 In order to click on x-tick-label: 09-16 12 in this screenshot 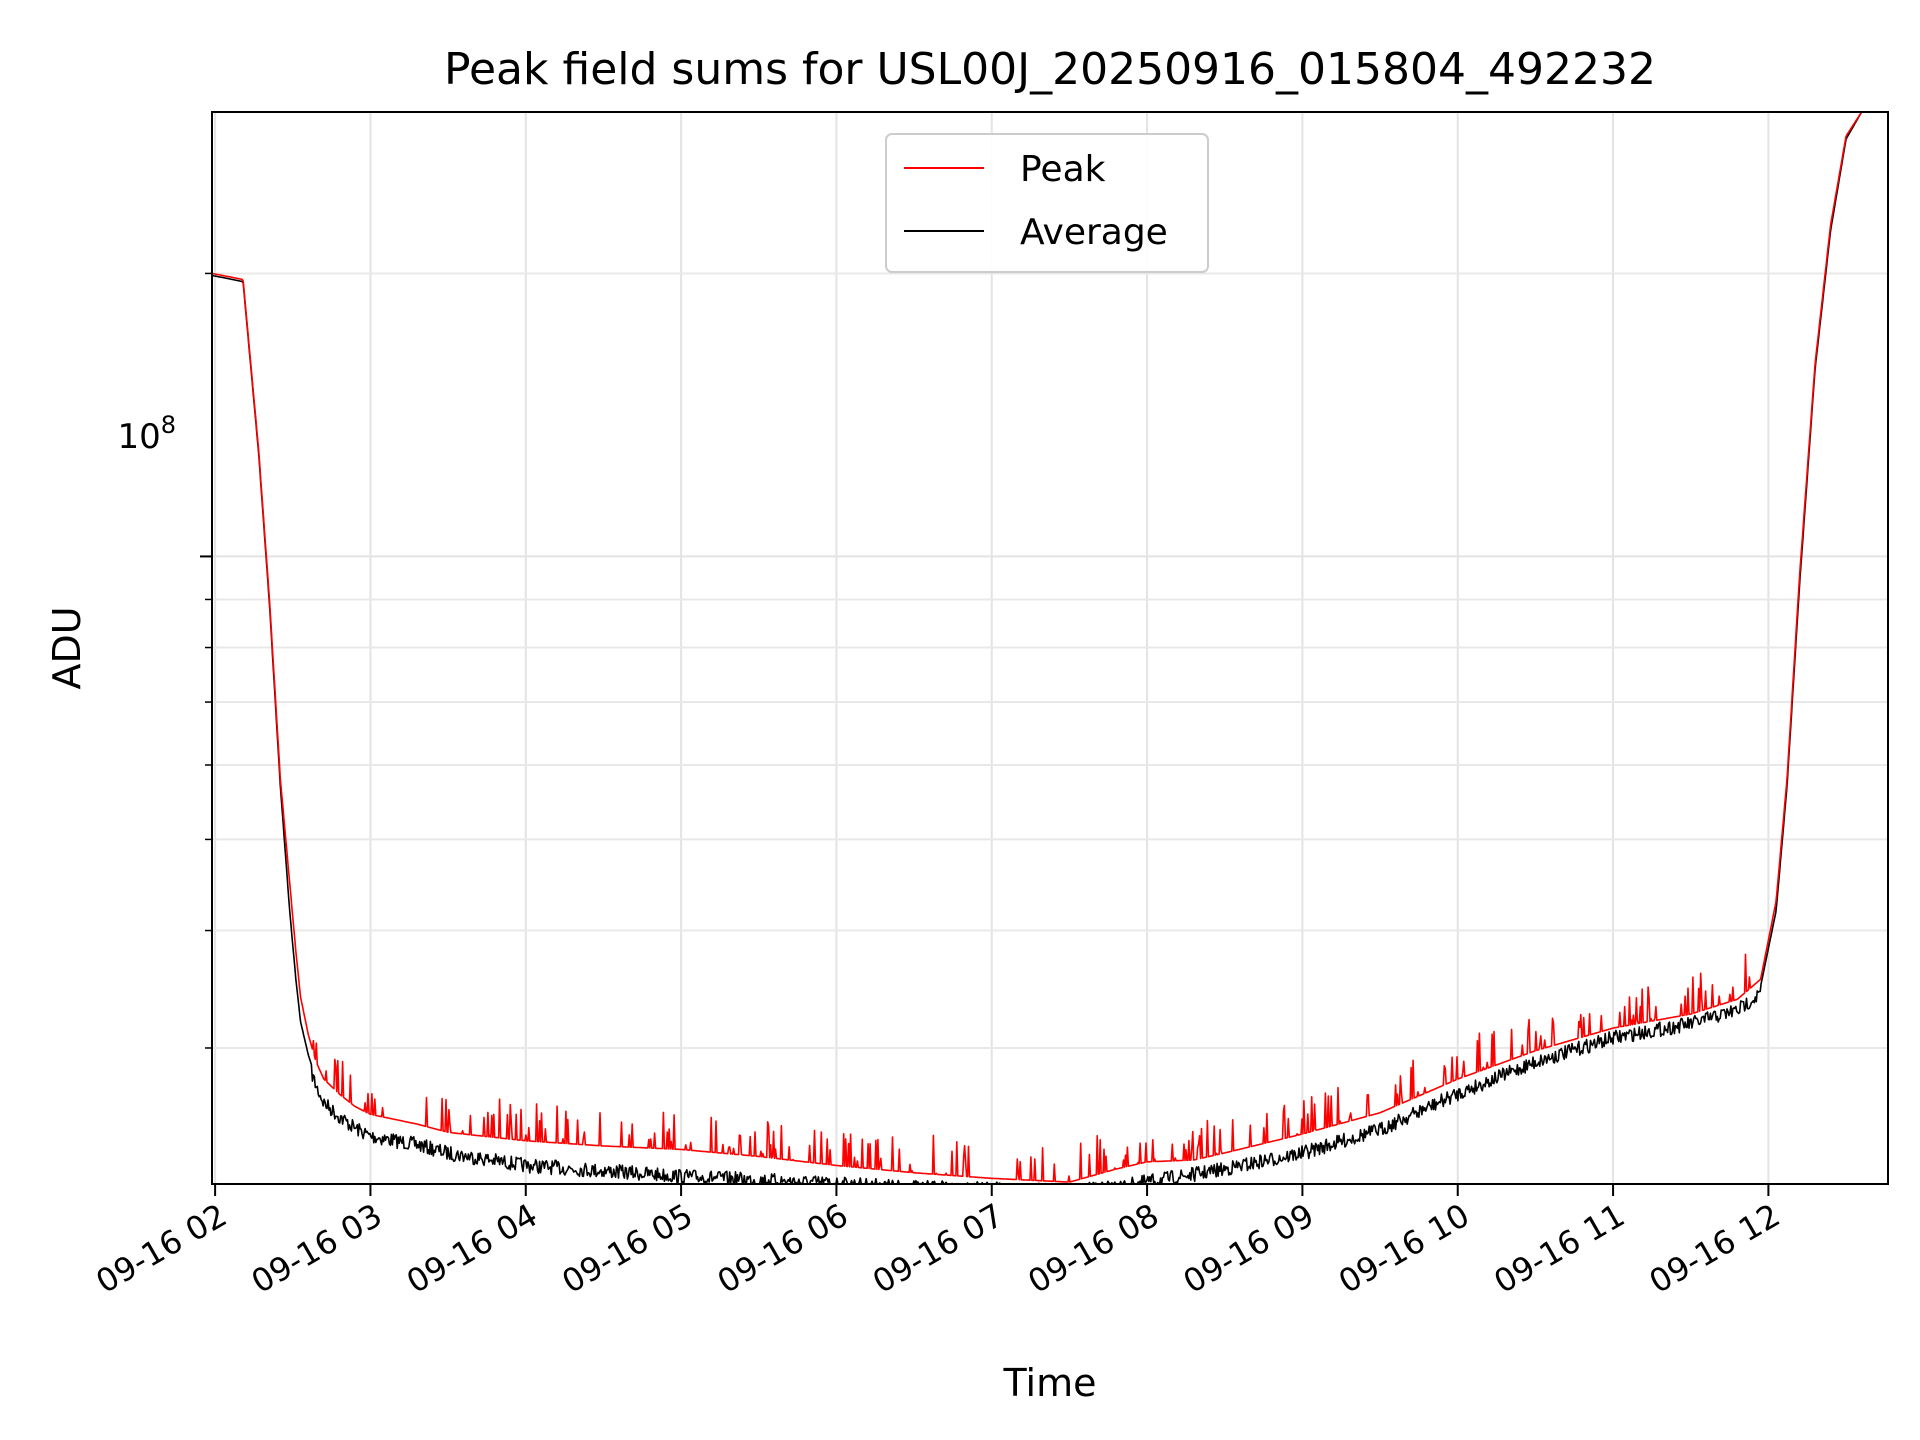, I will do `click(1715, 1248)`.